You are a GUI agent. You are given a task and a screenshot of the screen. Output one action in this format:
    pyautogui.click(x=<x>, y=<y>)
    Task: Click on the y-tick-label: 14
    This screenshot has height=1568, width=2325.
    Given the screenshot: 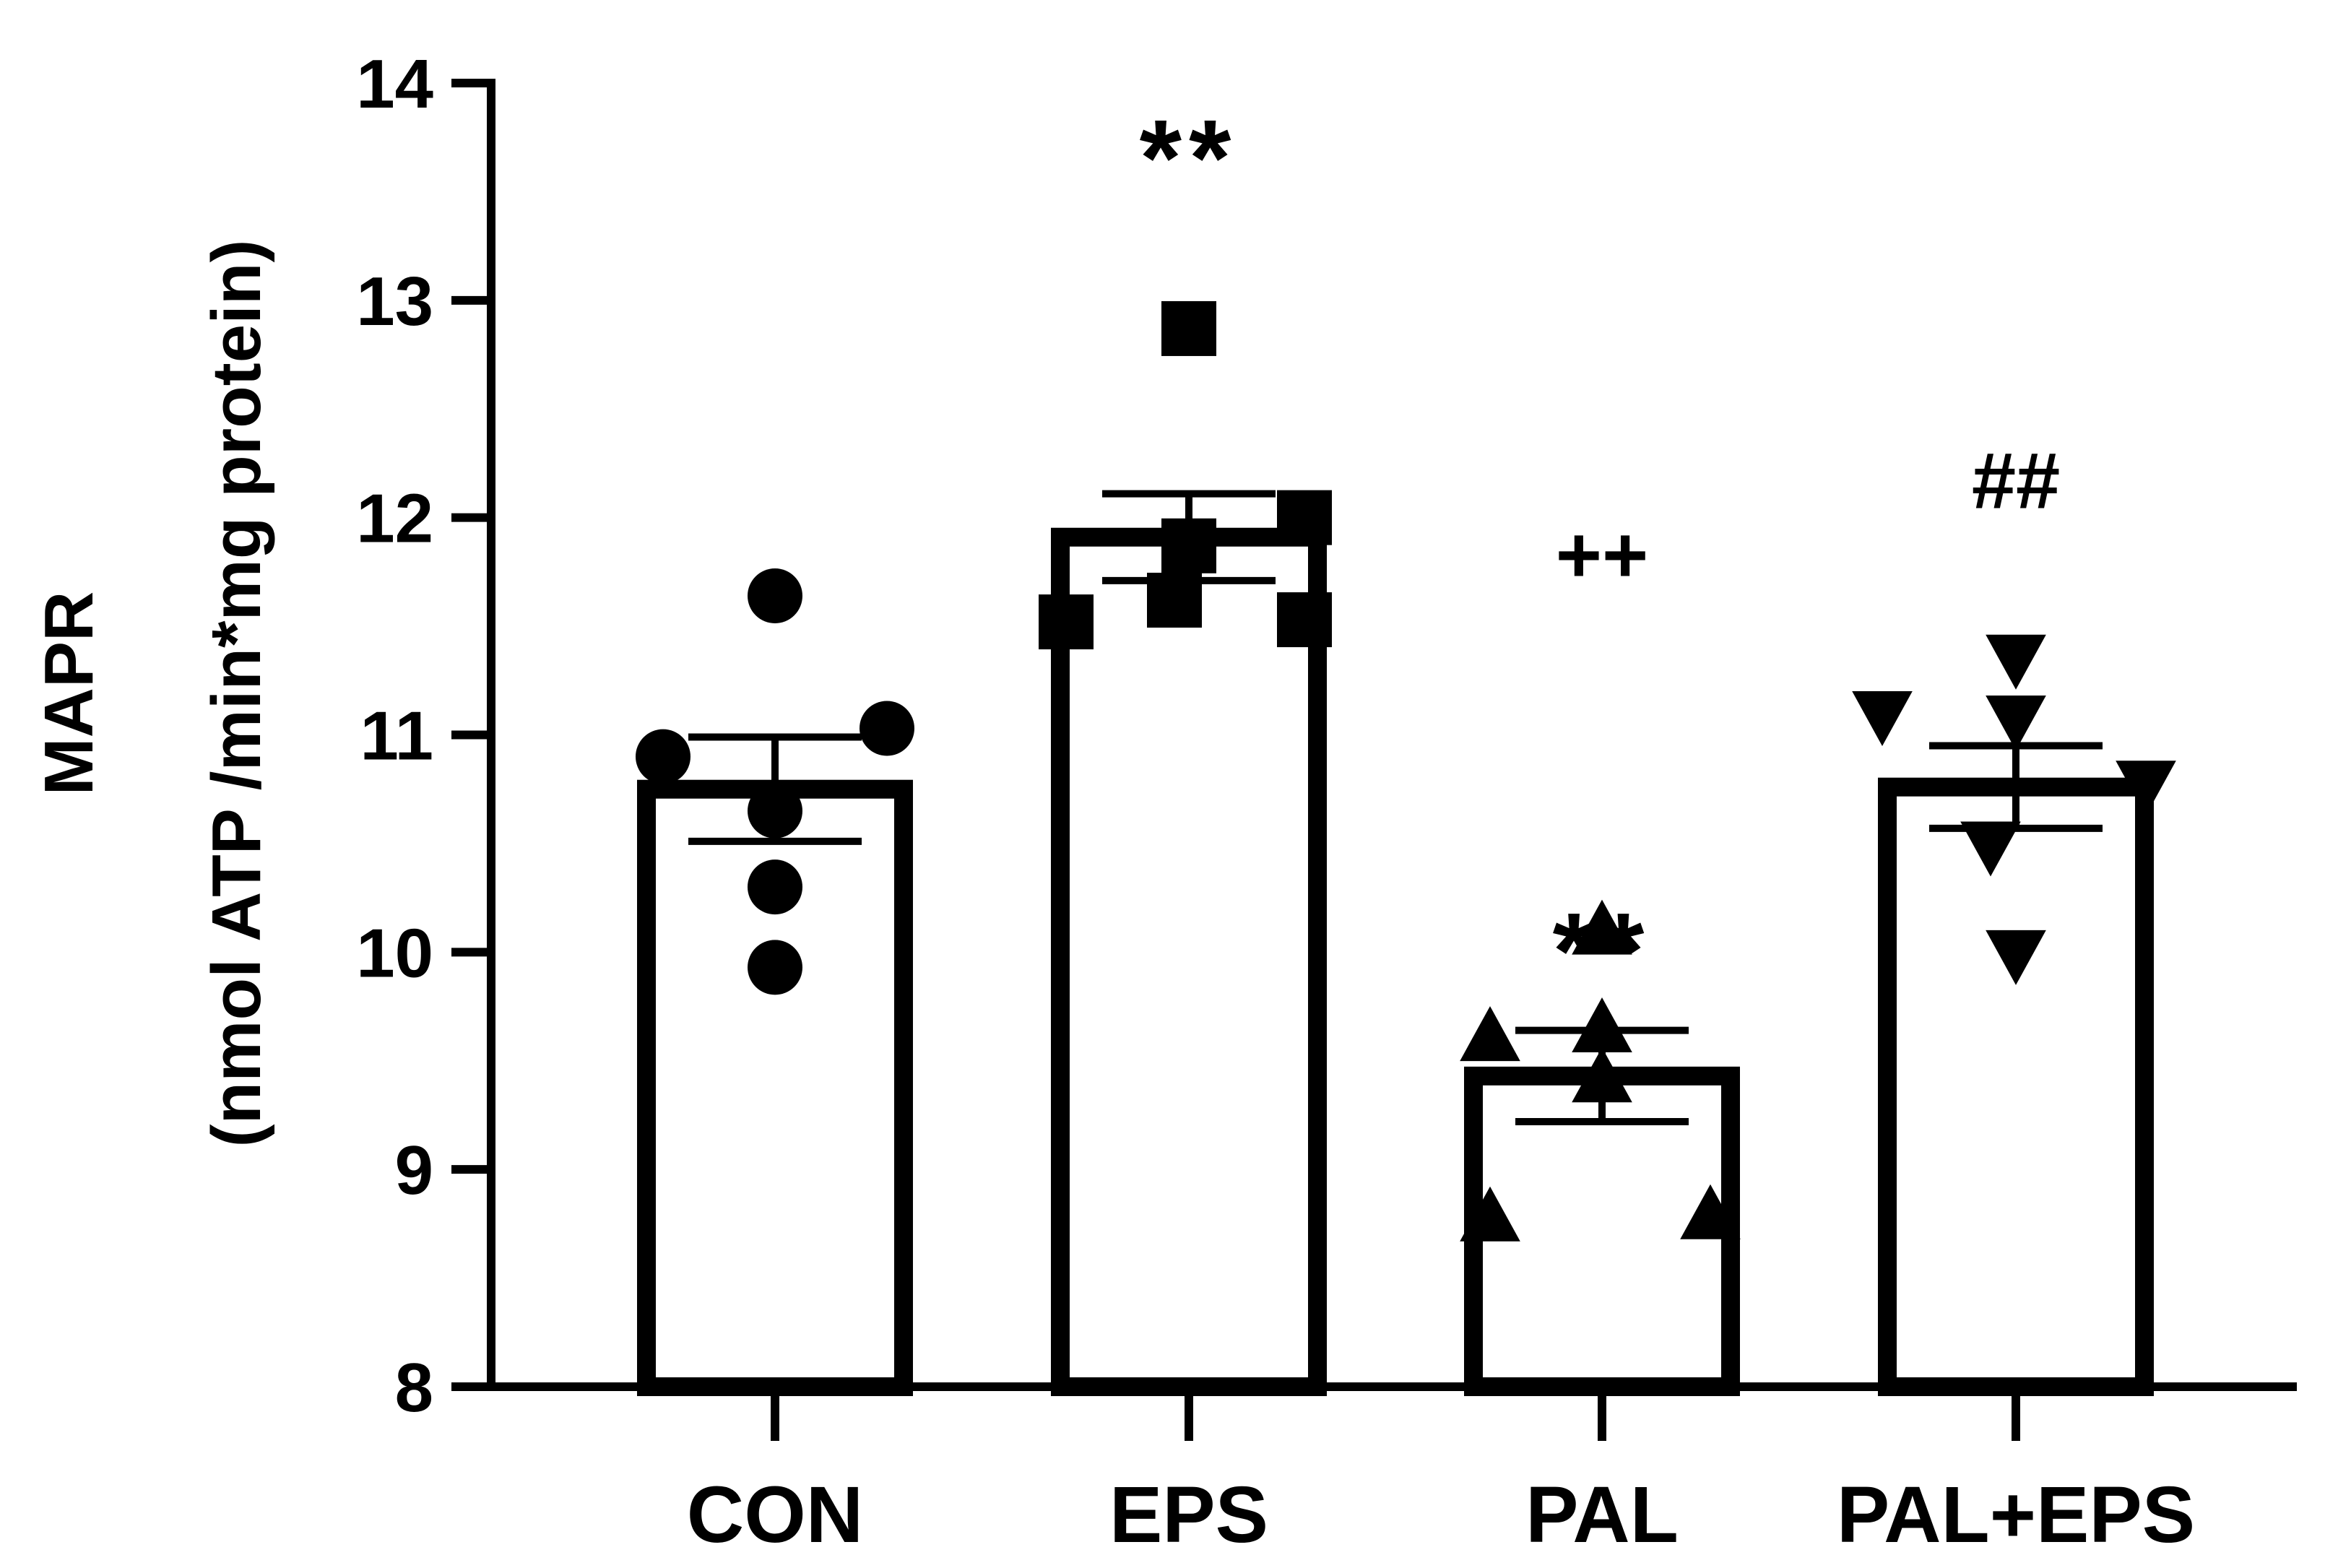 What is the action you would take?
    pyautogui.click(x=394, y=84)
    